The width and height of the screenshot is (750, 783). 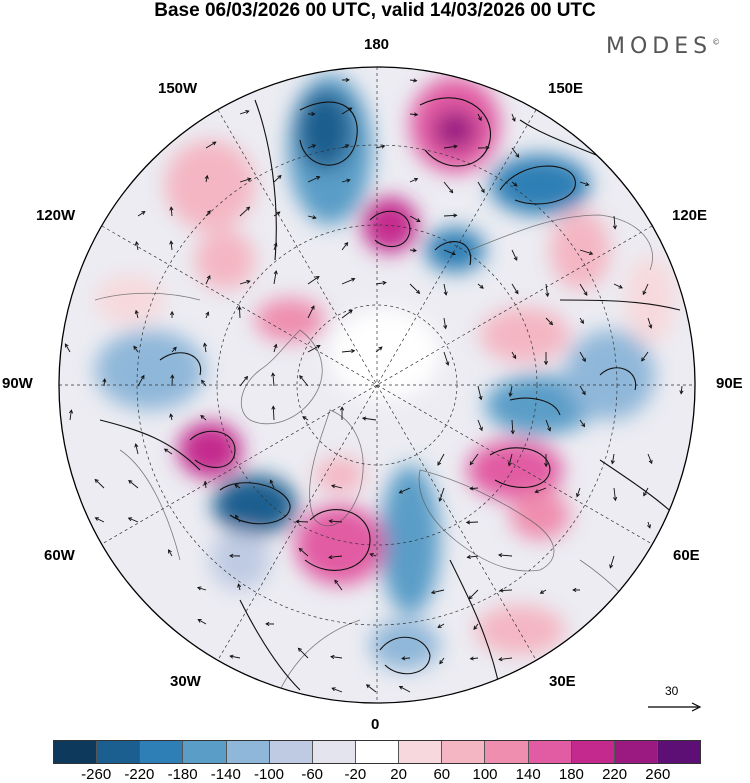 What do you see at coordinates (442, 774) in the screenshot?
I see `colorbar-tick-label: 60` at bounding box center [442, 774].